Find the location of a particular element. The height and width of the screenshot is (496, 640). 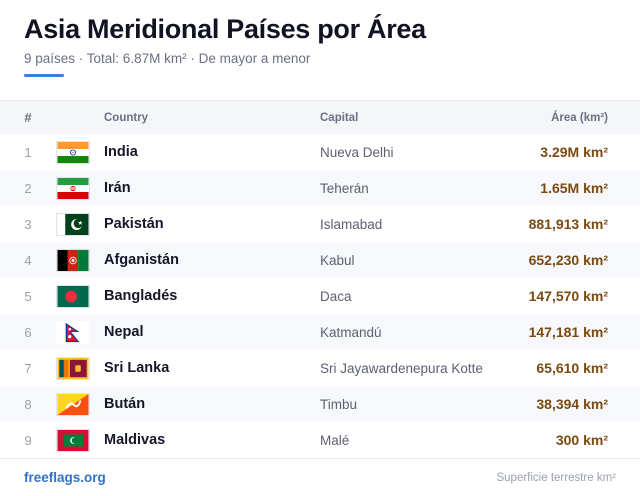

row-number: 6 is located at coordinates (28, 332).